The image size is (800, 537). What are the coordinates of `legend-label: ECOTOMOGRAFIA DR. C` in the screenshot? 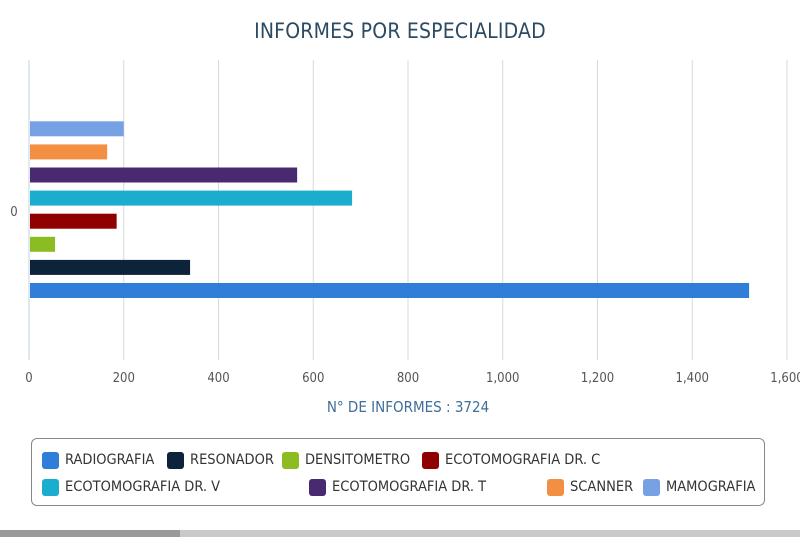 It's located at (523, 460).